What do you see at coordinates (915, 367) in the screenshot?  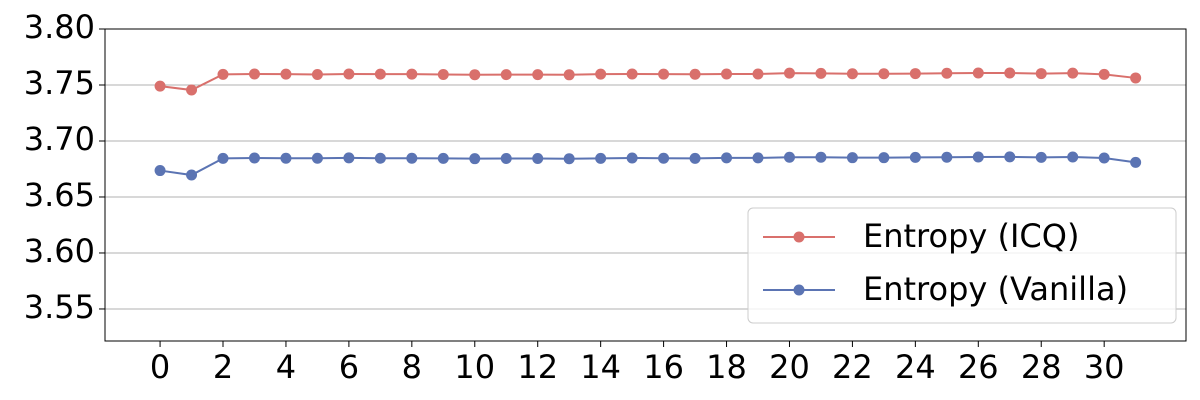 I see `x-tick-label: 24` at bounding box center [915, 367].